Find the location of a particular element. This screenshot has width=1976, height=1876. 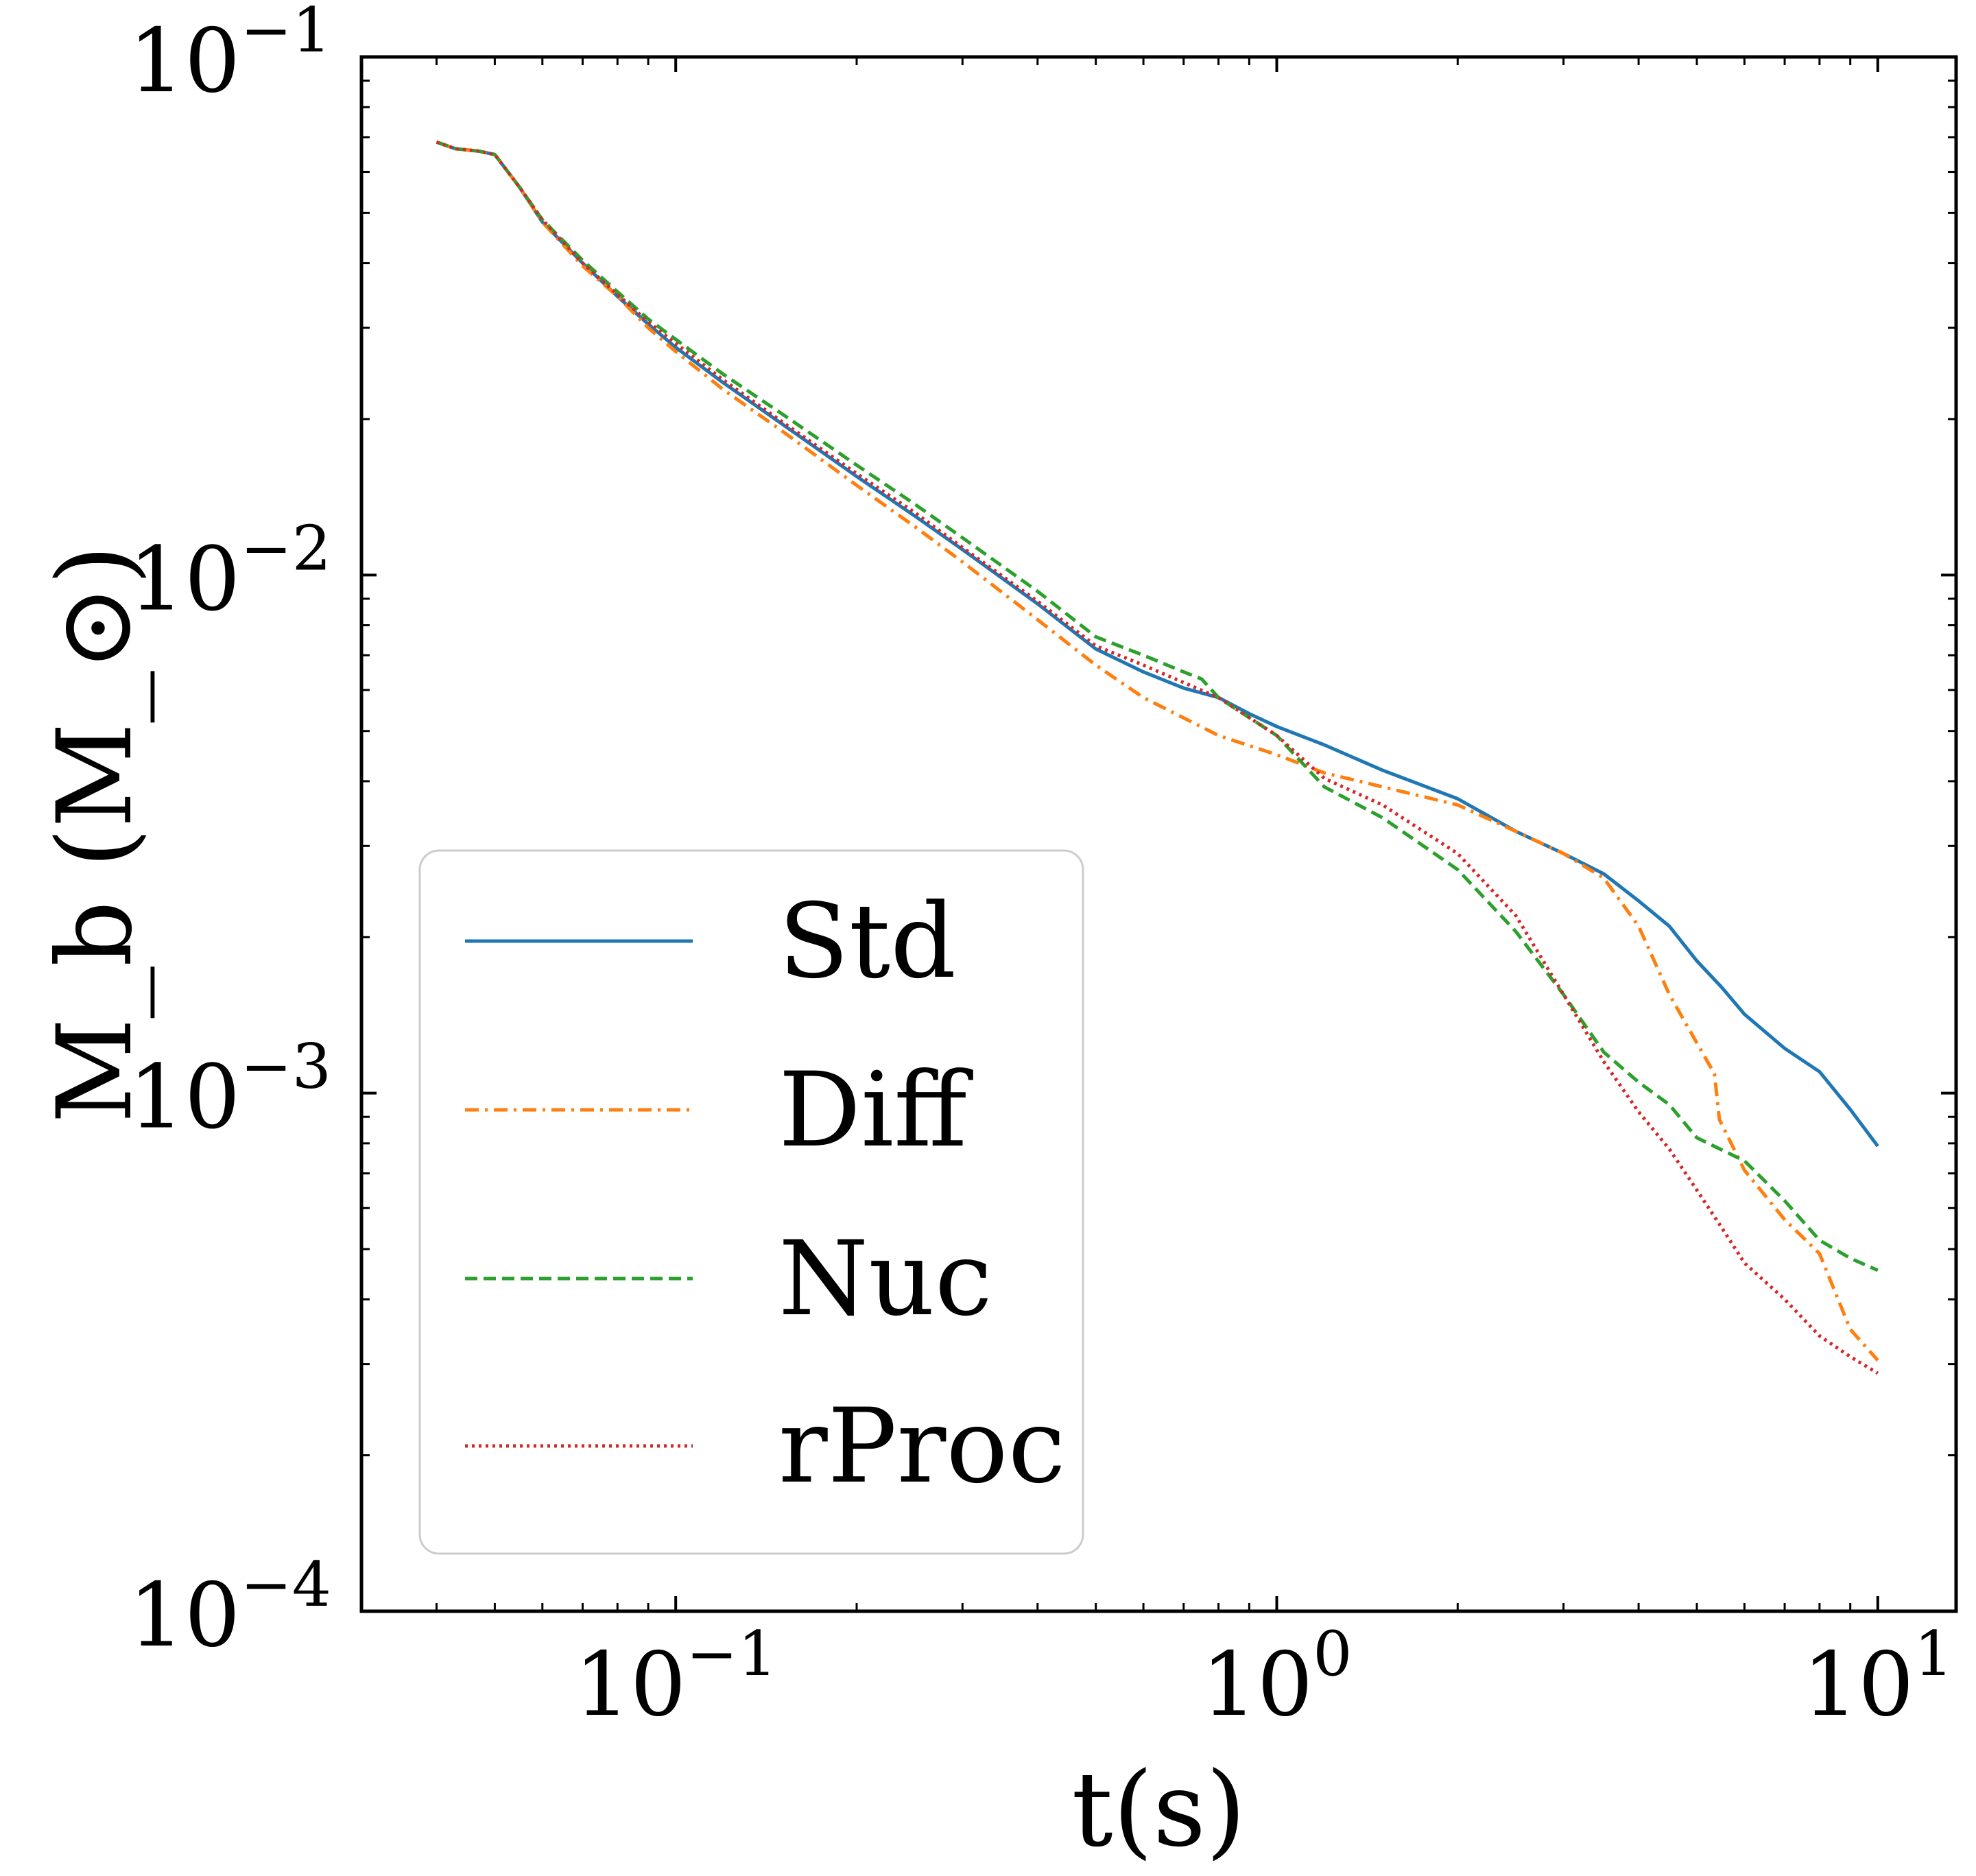

legend: Std Diff Nuc rProc is located at coordinates (751, 1202).